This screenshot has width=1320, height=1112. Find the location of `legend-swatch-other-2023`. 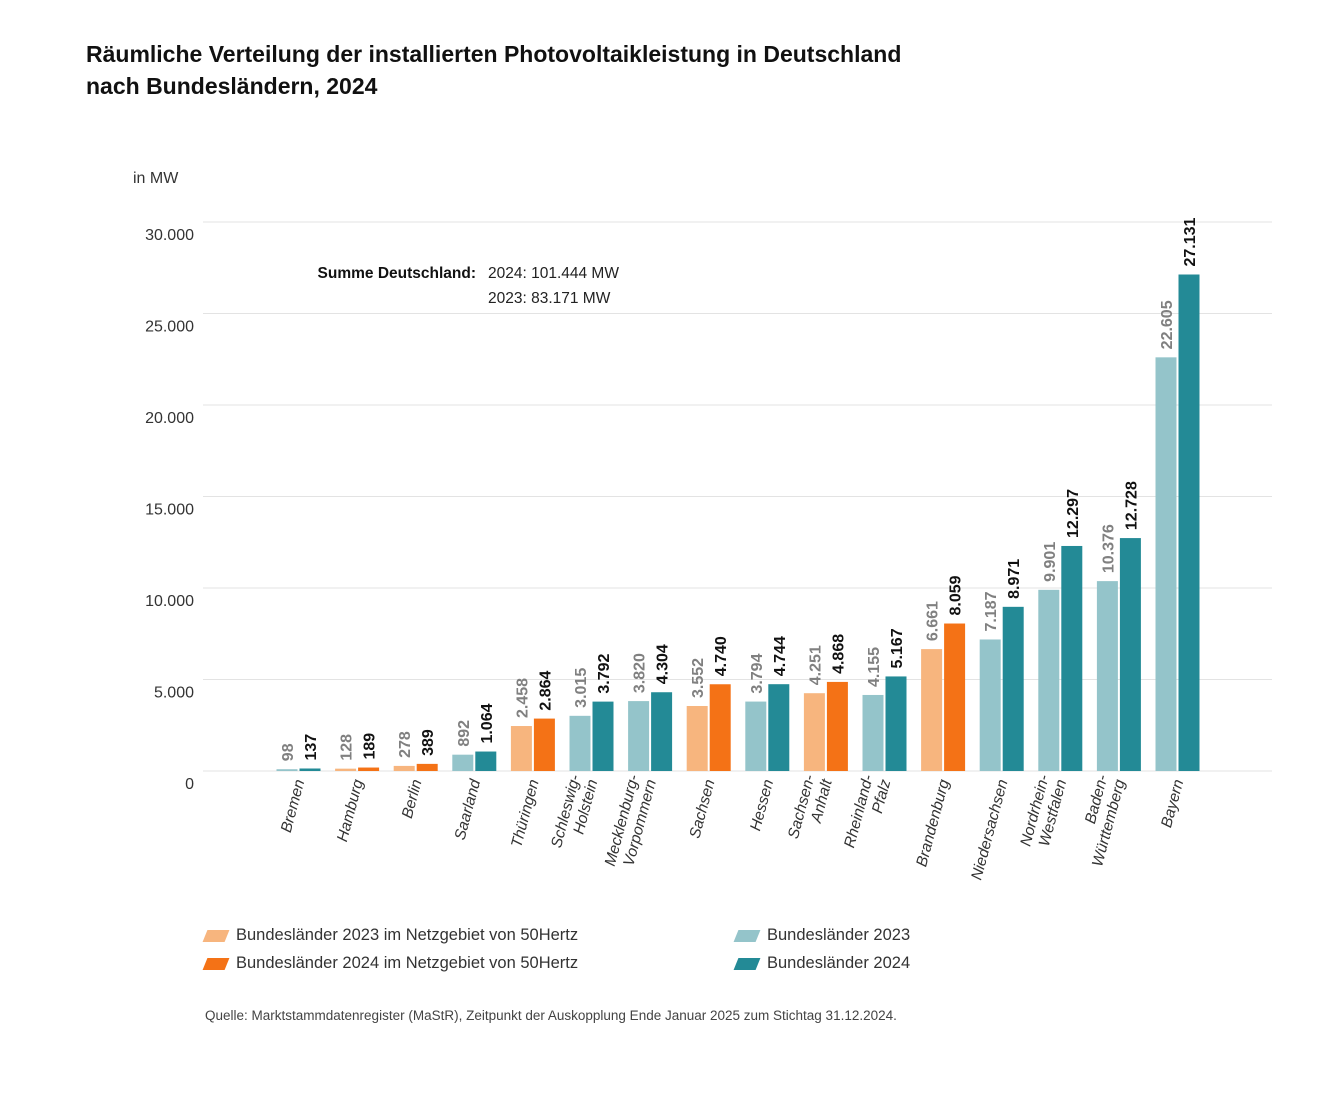

legend-swatch-other-2023 is located at coordinates (747, 935).